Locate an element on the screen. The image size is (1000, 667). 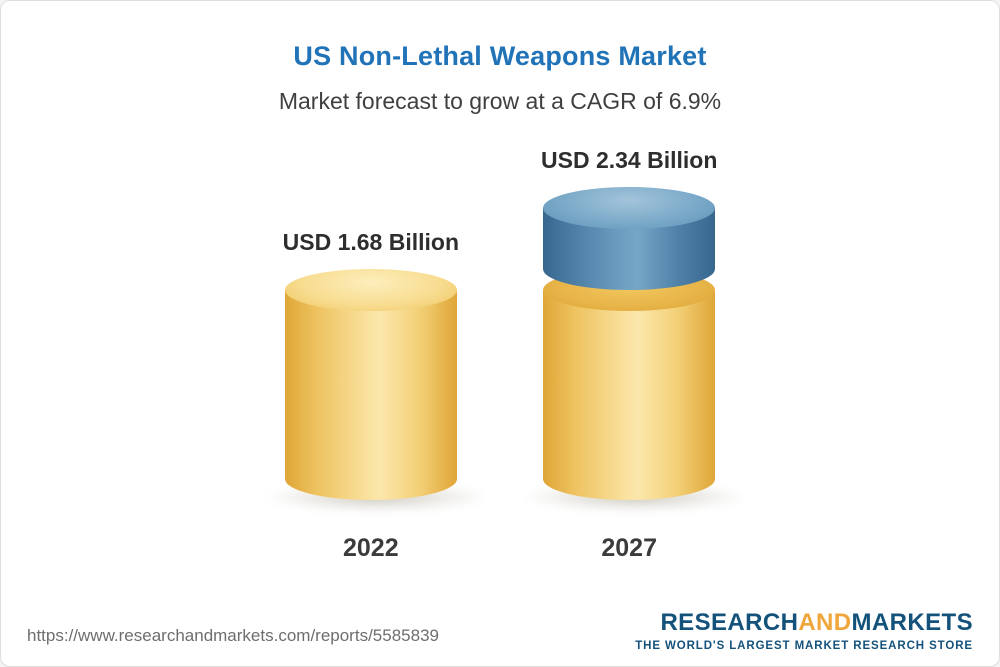
cylinder-2022 is located at coordinates (376, 390).